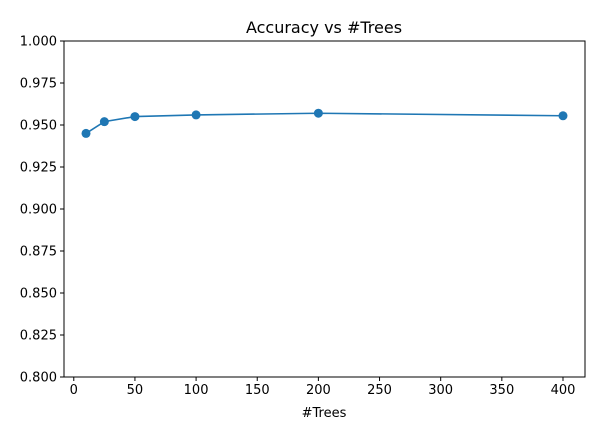 The height and width of the screenshot is (441, 600). Describe the element at coordinates (38, 42) in the screenshot. I see `y-tick-label: 1.000` at that location.